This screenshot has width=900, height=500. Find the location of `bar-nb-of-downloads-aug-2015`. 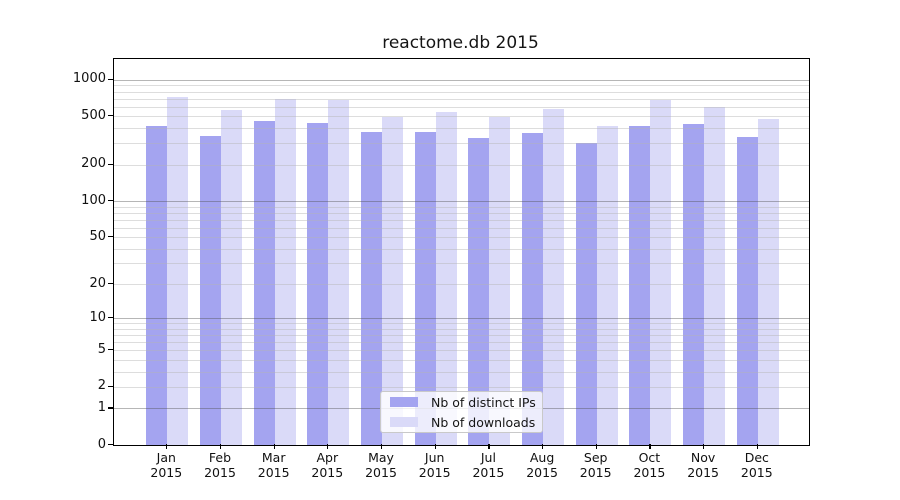

bar-nb-of-downloads-aug-2015 is located at coordinates (554, 276).